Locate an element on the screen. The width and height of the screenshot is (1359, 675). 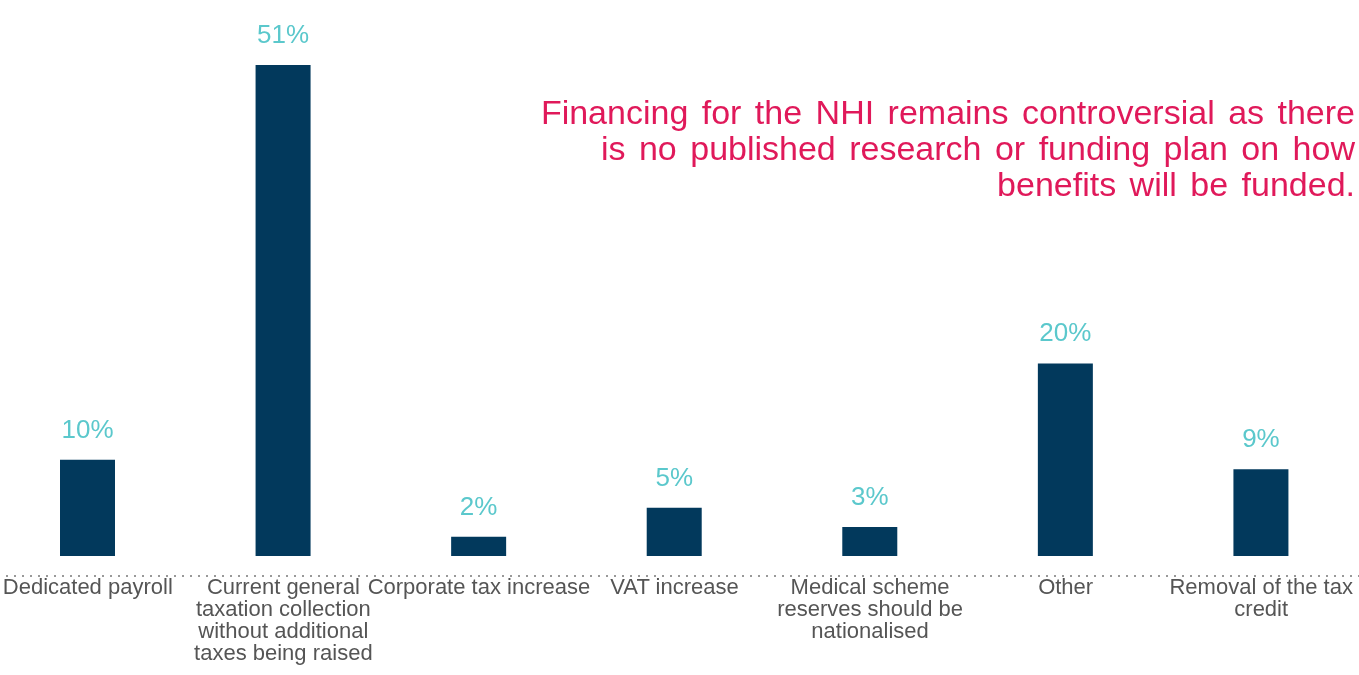
x-tick-label: Medical scheme reserves should be nationalised is located at coordinates (870, 608).